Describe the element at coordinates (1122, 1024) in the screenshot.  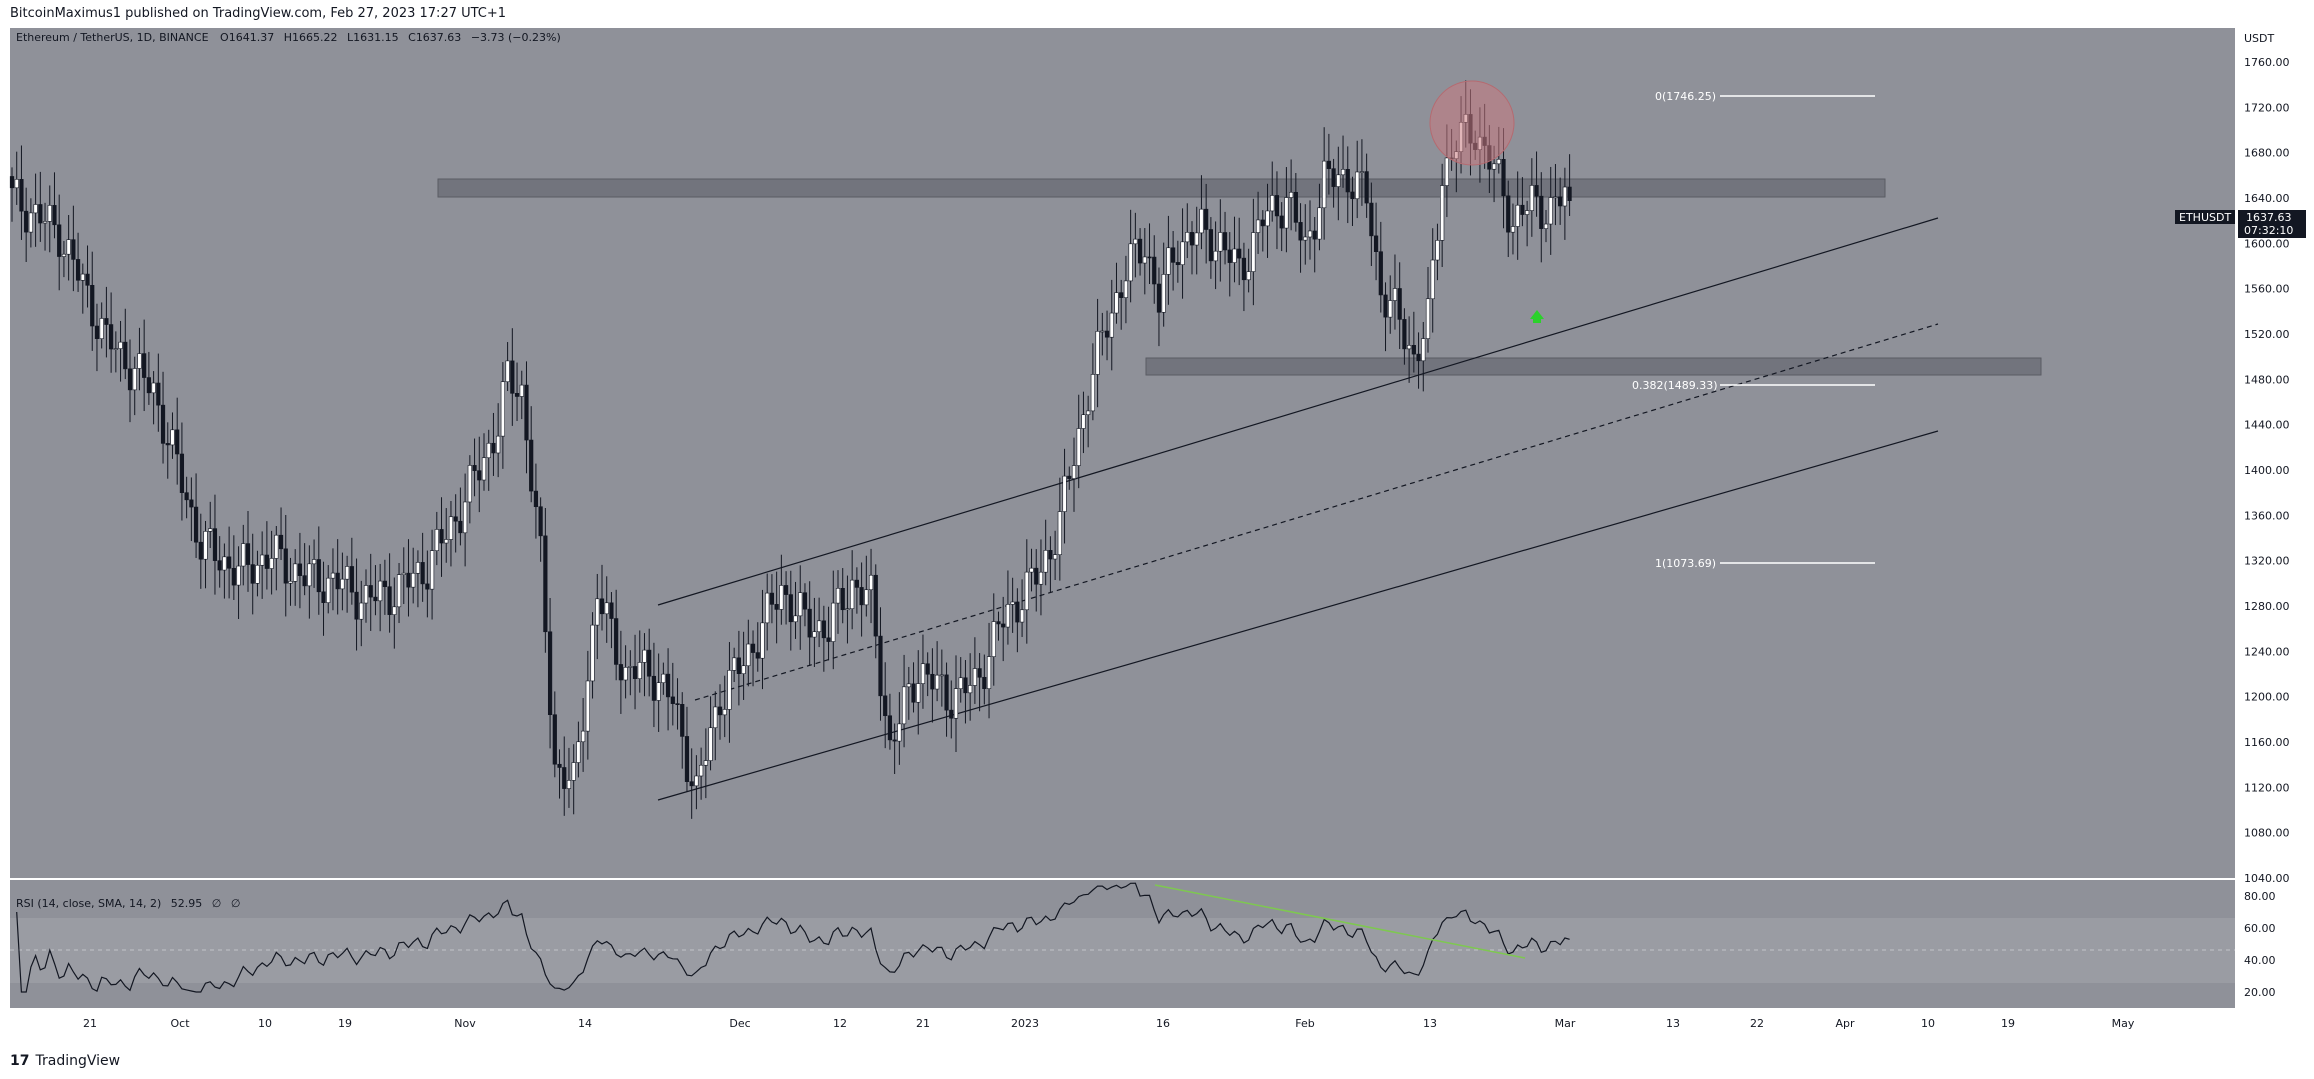
I see `time-axis` at that location.